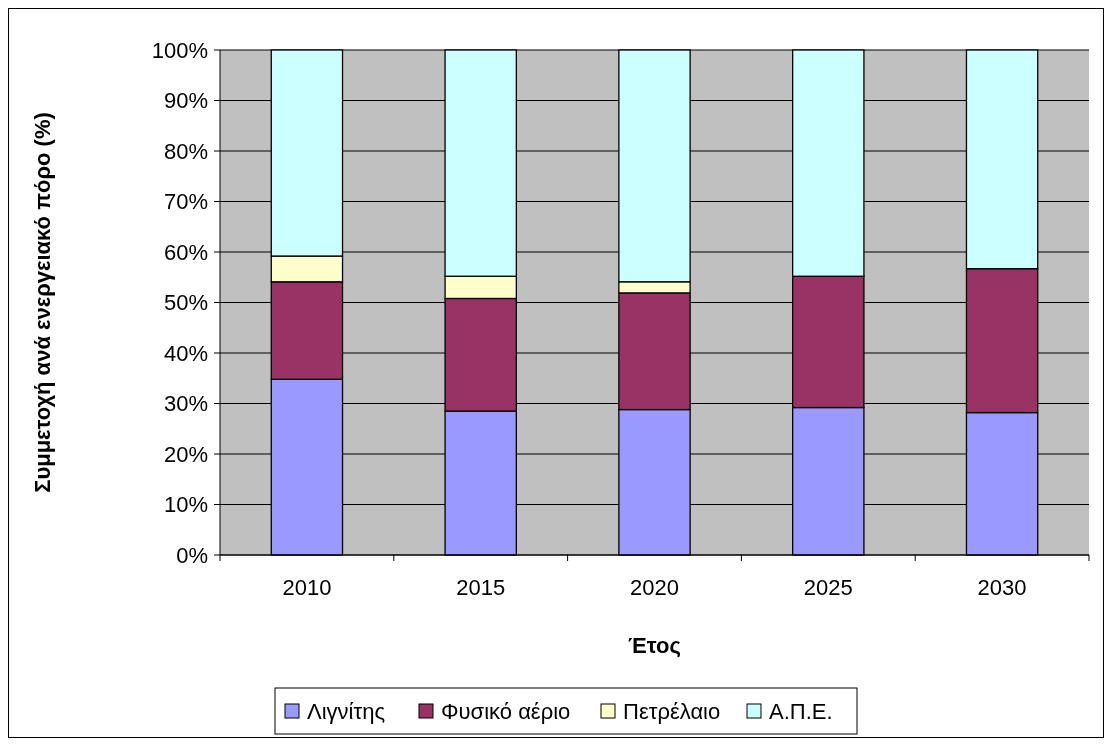 Image resolution: width=1112 pixels, height=746 pixels. Describe the element at coordinates (185, 505) in the screenshot. I see `y-tick-label: 10%` at that location.